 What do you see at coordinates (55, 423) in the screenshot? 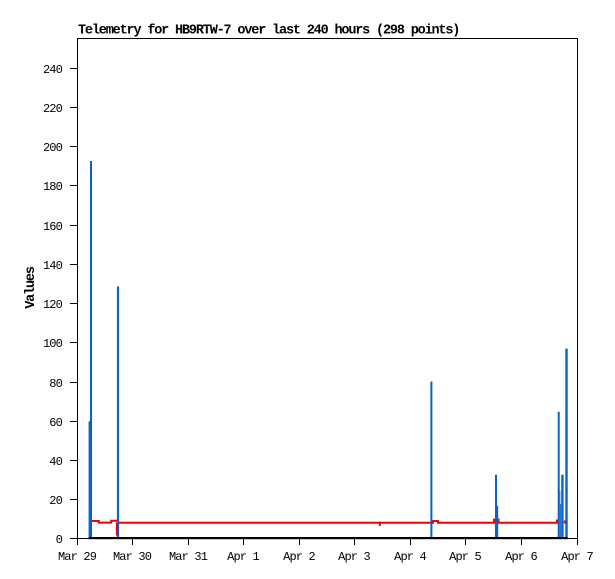
I see `svg-text: 60` at bounding box center [55, 423].